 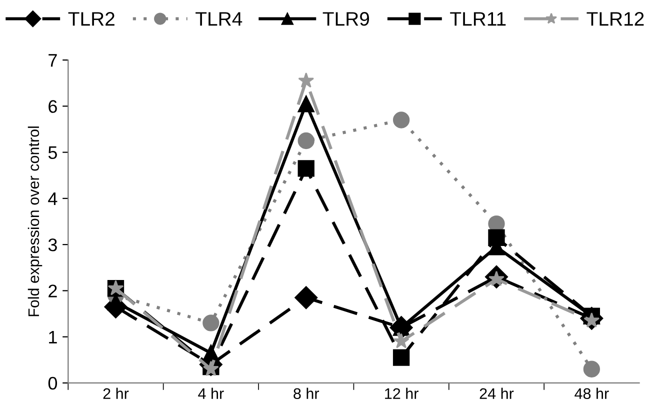 What do you see at coordinates (346, 19) in the screenshot?
I see `legend-label: TLR9` at bounding box center [346, 19].